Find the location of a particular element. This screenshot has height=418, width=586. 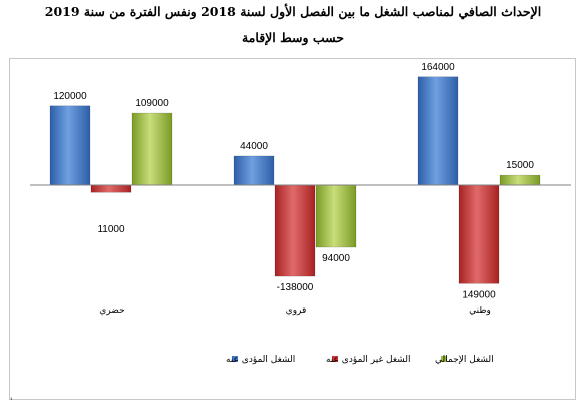

legend-swatch-paid is located at coordinates (235, 359).